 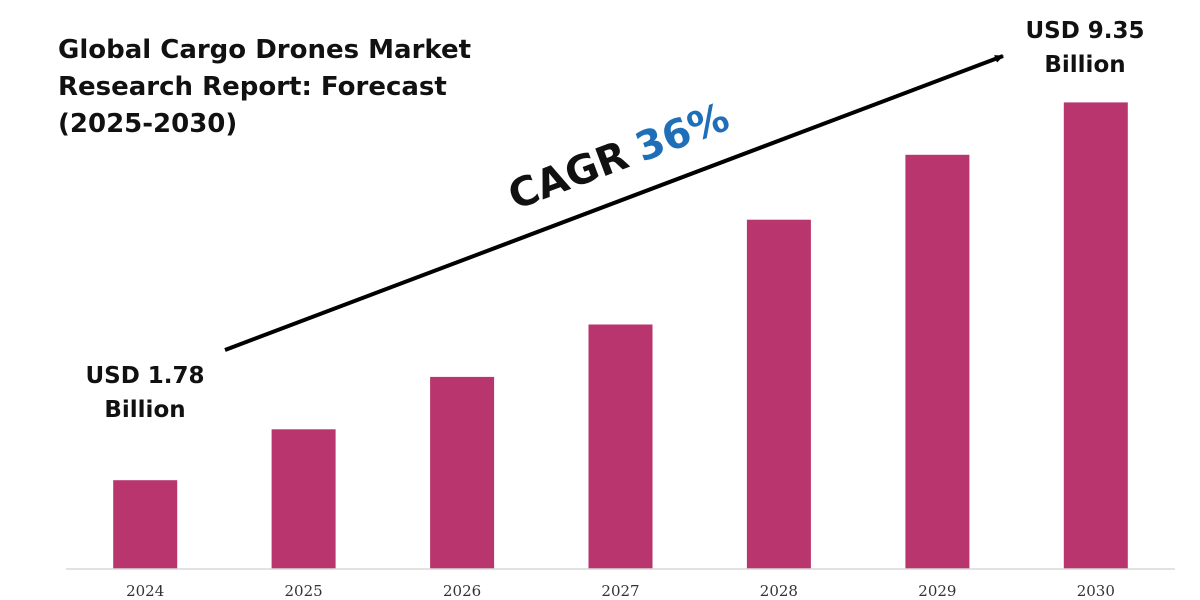 I want to click on start-value-amount: USD 1.78, so click(x=145, y=376).